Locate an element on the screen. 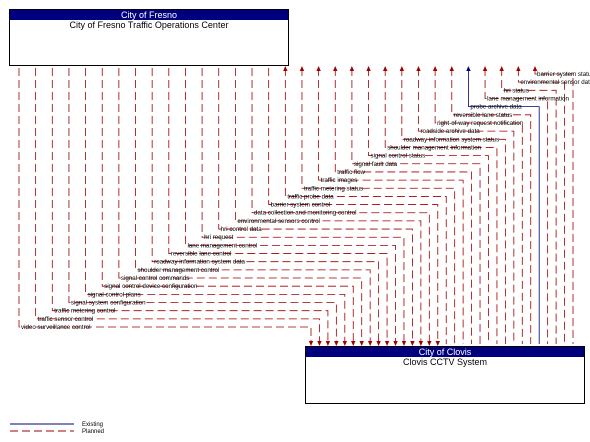 The width and height of the screenshot is (590, 442). fresno-toc-title: City of Fresno Traffic Operations Center is located at coordinates (149, 25).